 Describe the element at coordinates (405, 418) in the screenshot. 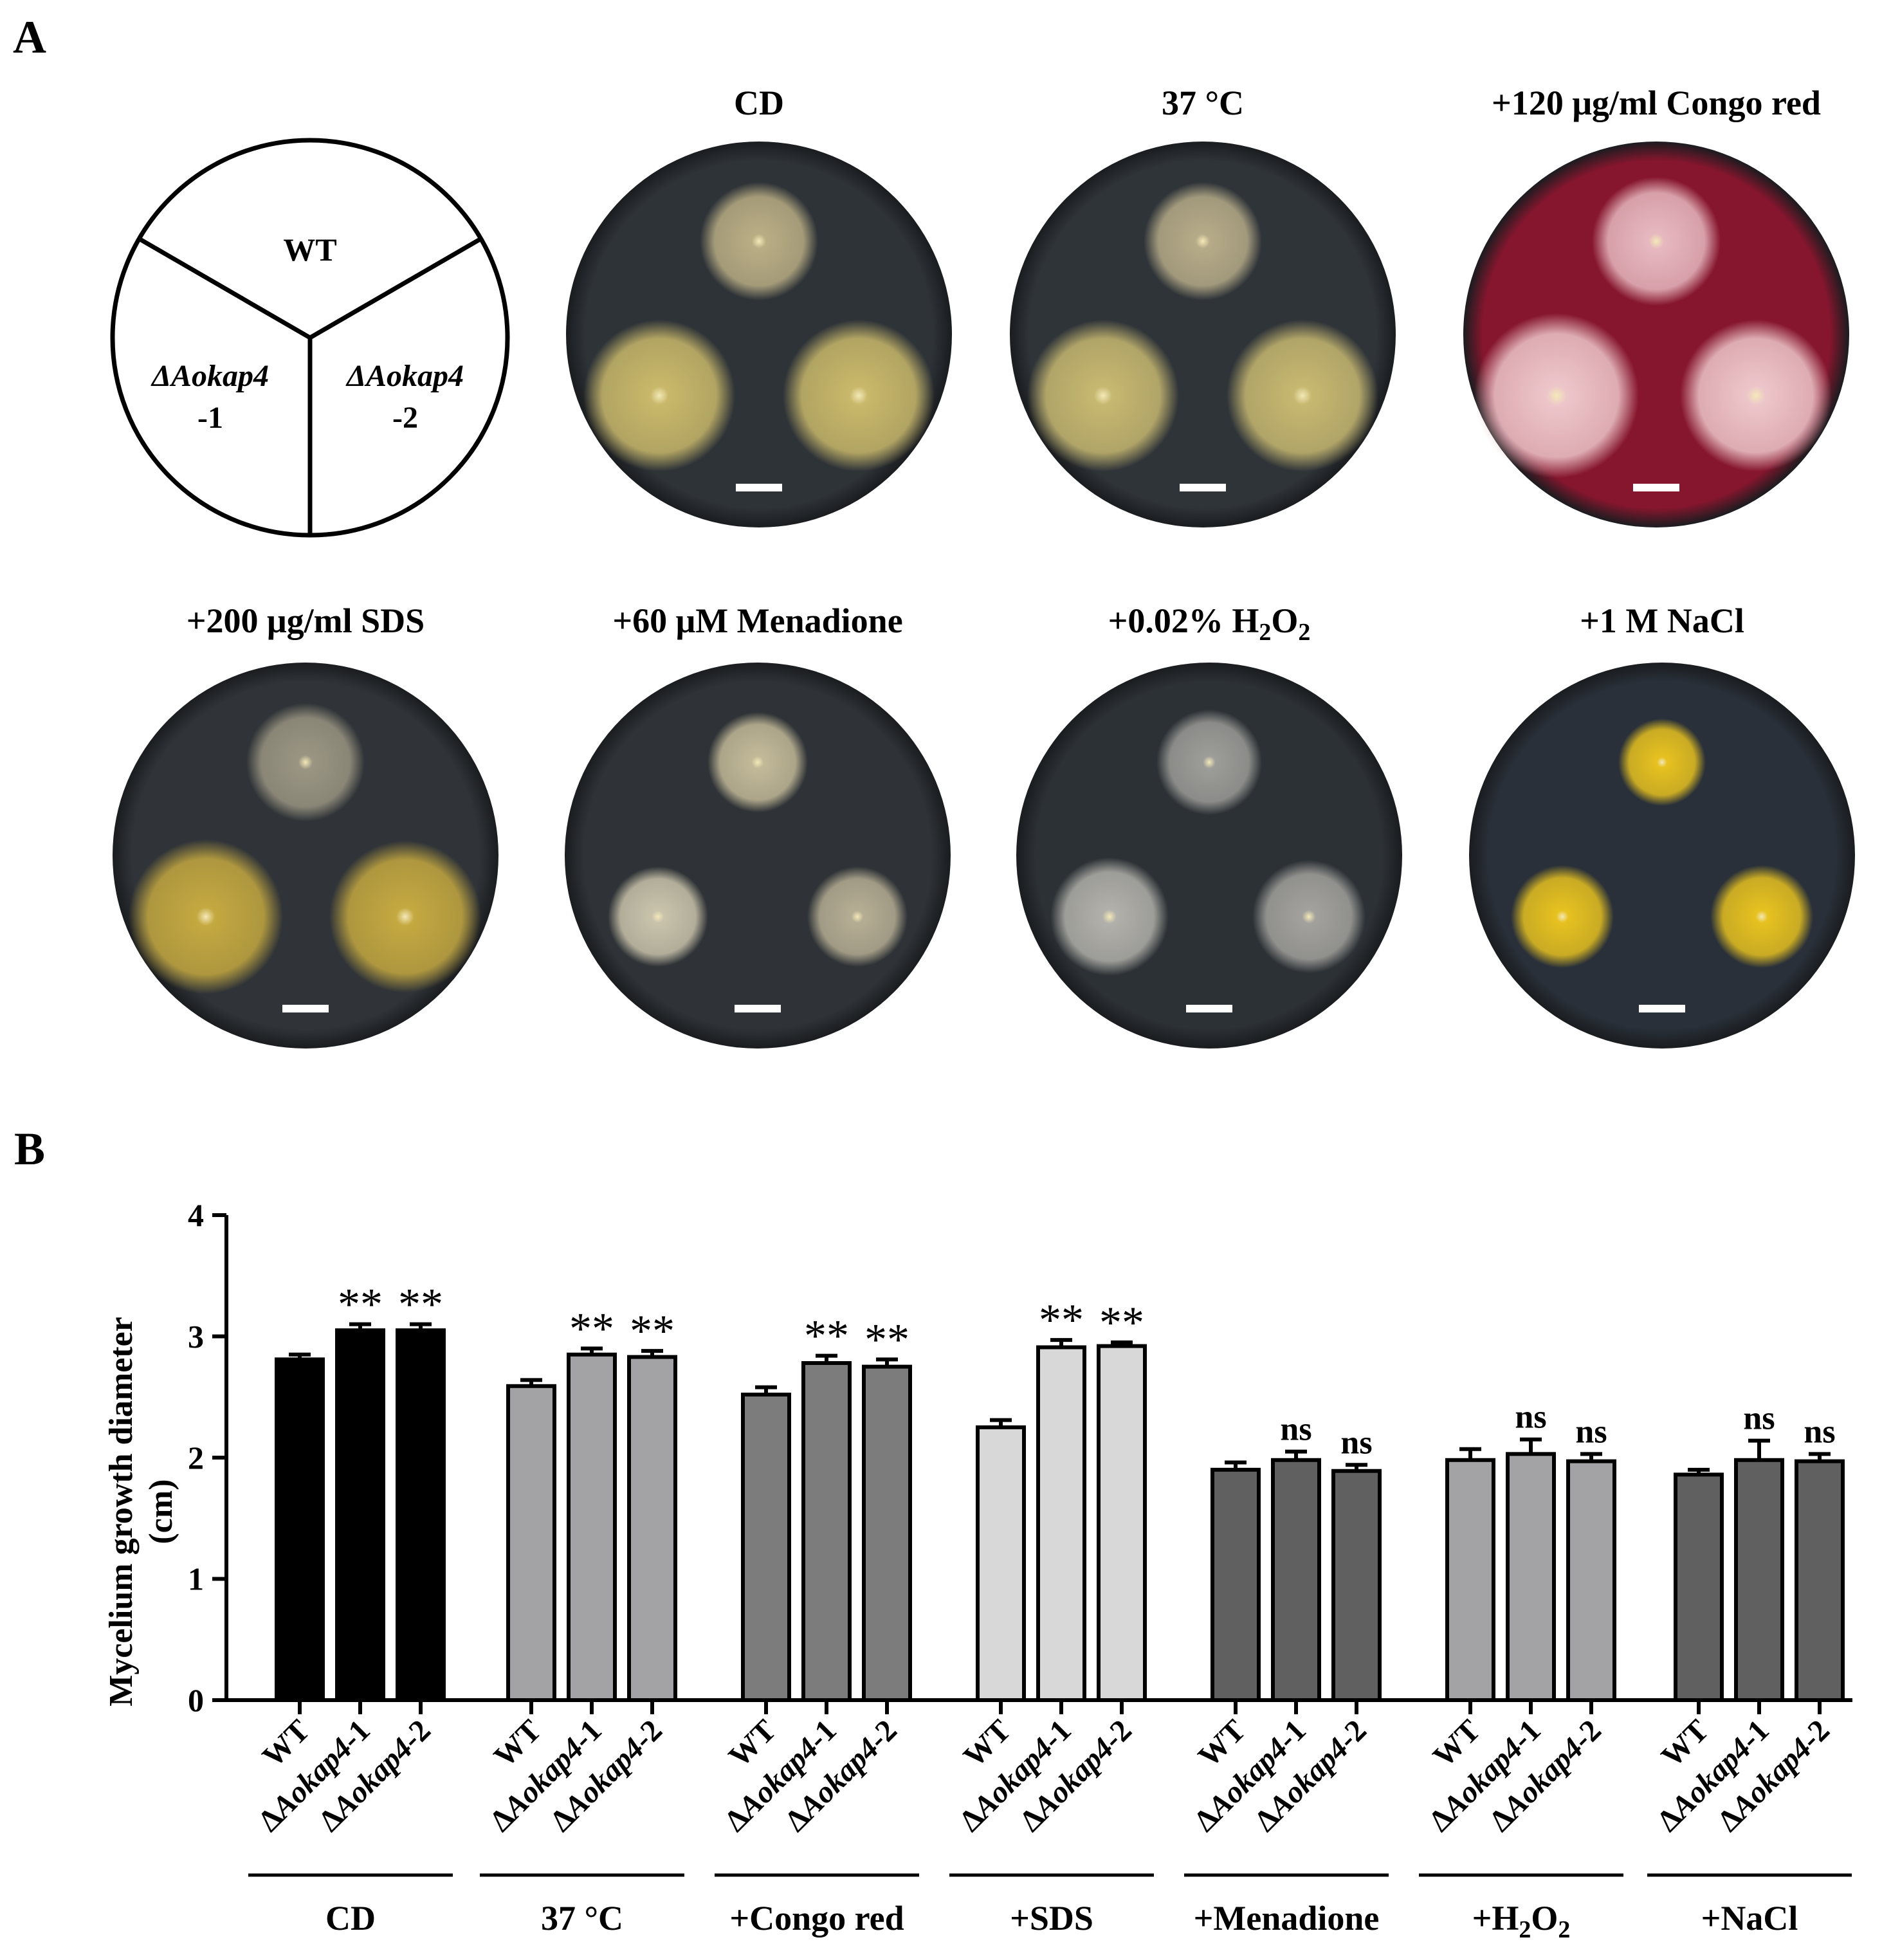

I see `layout-label-mutant2-suffix: -2` at that location.